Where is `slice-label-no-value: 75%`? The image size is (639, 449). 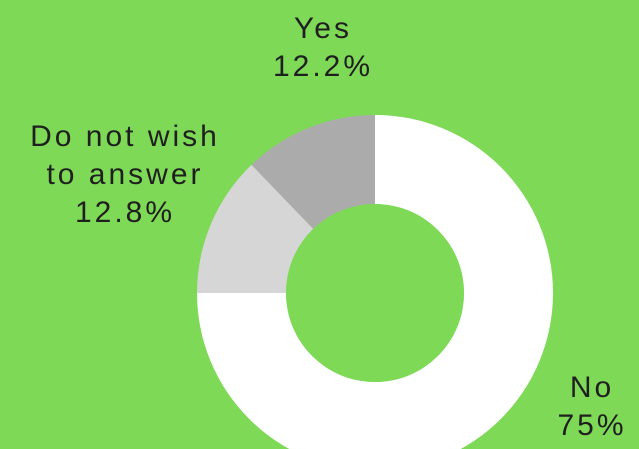 slice-label-no-value: 75% is located at coordinates (592, 425).